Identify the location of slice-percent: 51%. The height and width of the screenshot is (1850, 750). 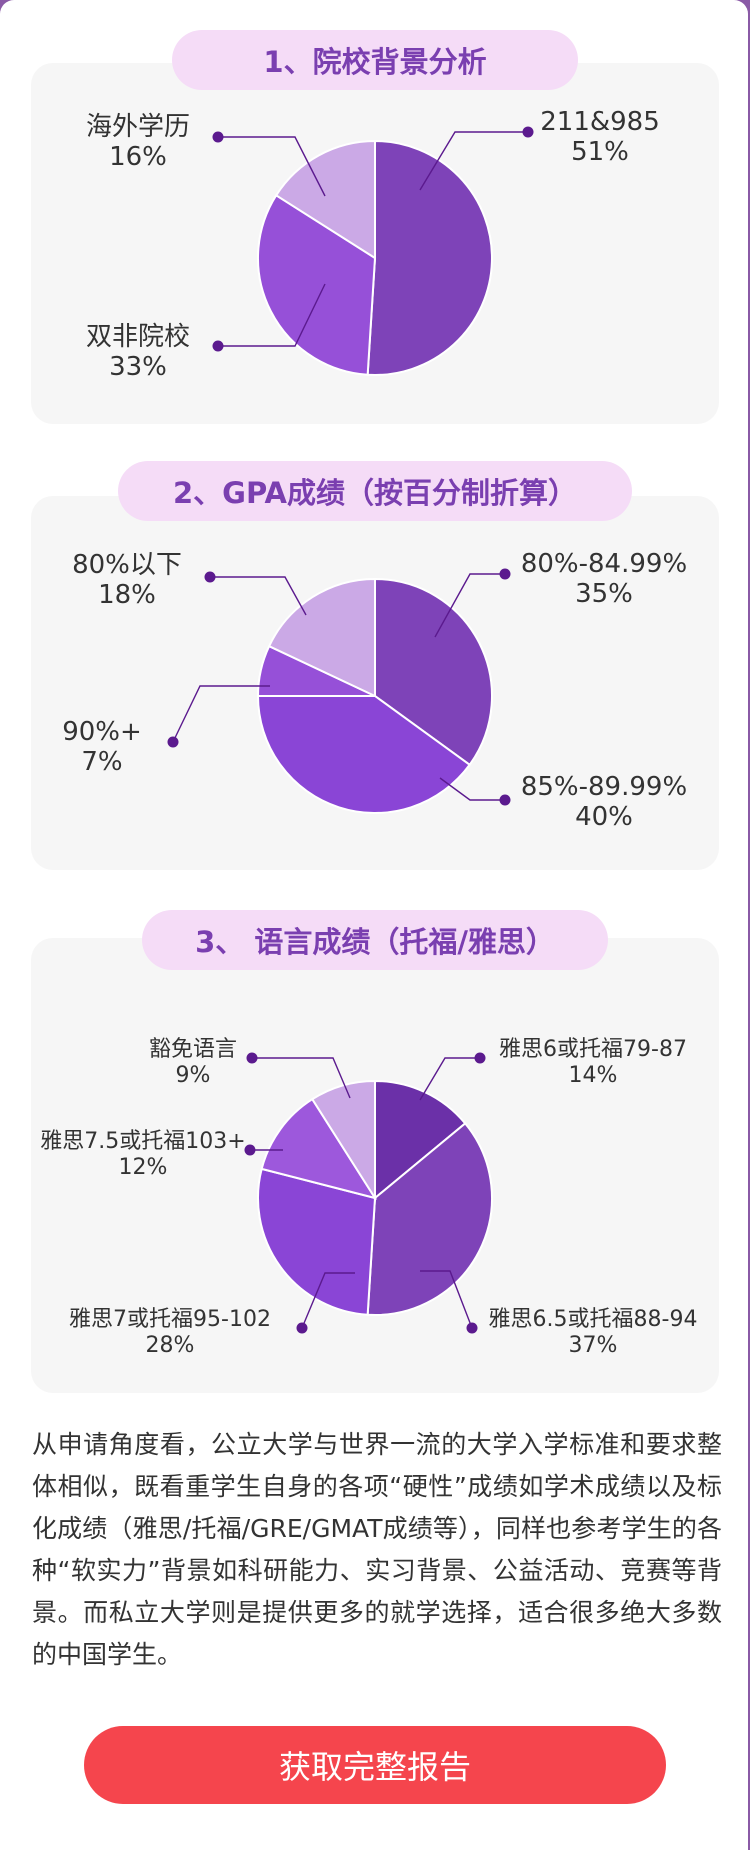
(600, 152).